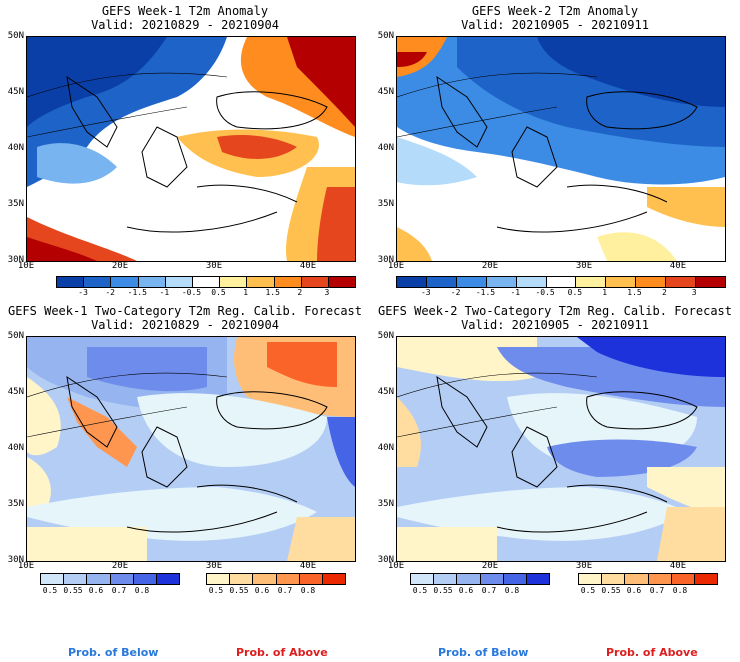  I want to click on anomaly-tick-label: -1.5, so click(137, 292).